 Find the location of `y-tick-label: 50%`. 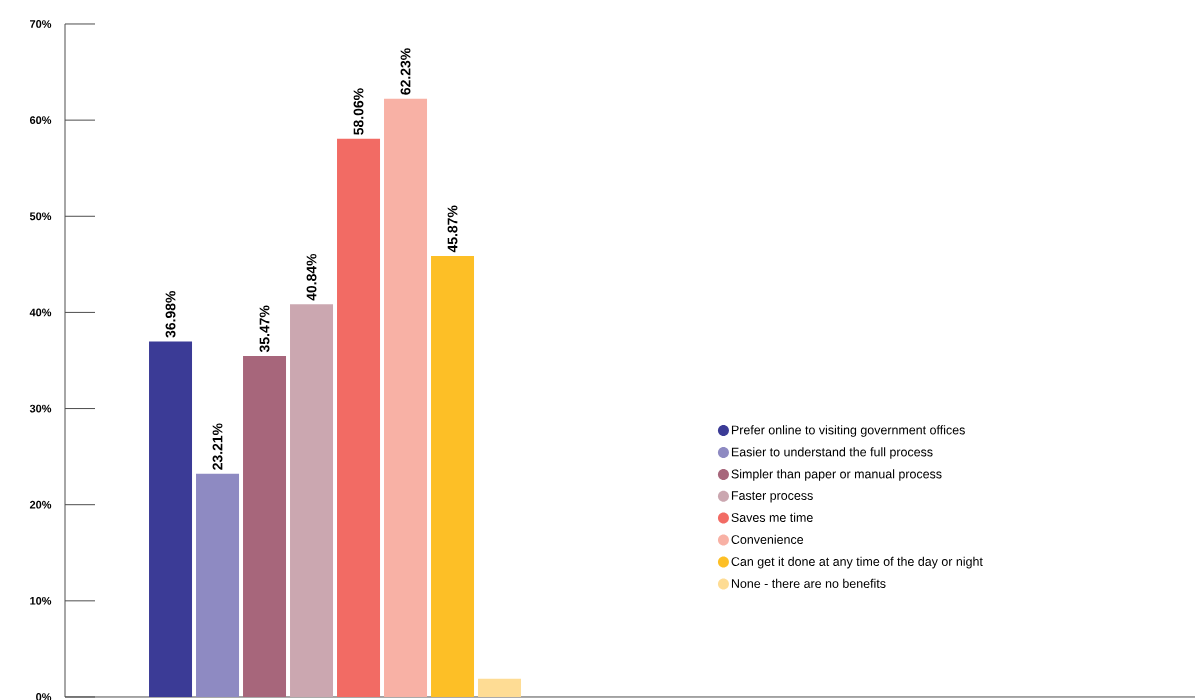

y-tick-label: 50% is located at coordinates (40, 216).